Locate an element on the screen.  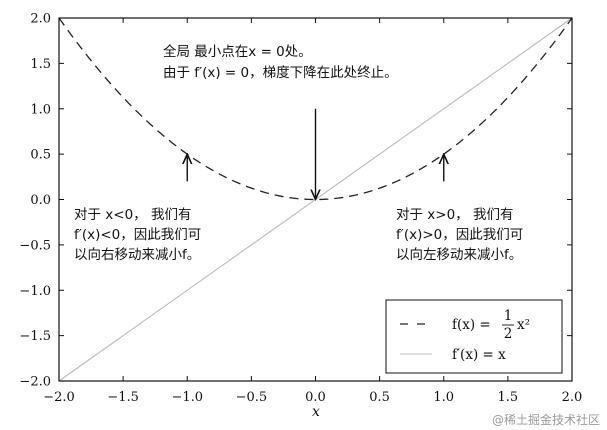
x-tick-label: −1.0 is located at coordinates (187, 397).